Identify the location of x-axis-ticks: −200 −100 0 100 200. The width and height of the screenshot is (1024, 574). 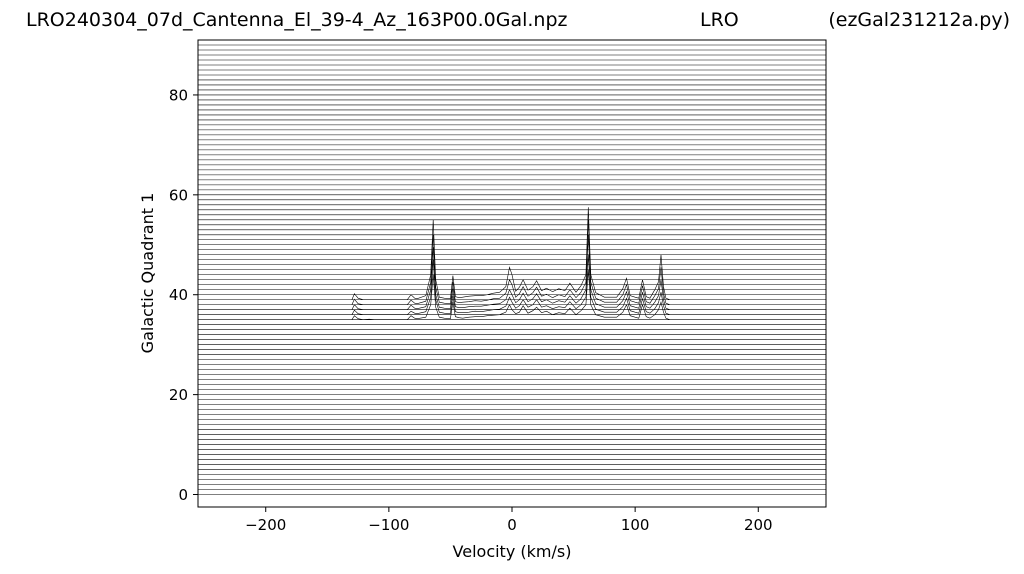
(509, 520).